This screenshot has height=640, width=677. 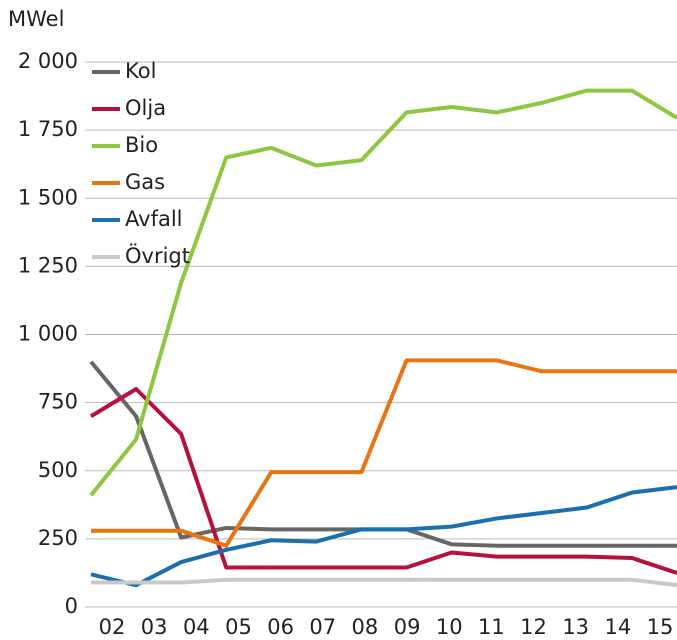 What do you see at coordinates (365, 627) in the screenshot?
I see `x-tick-label: 08` at bounding box center [365, 627].